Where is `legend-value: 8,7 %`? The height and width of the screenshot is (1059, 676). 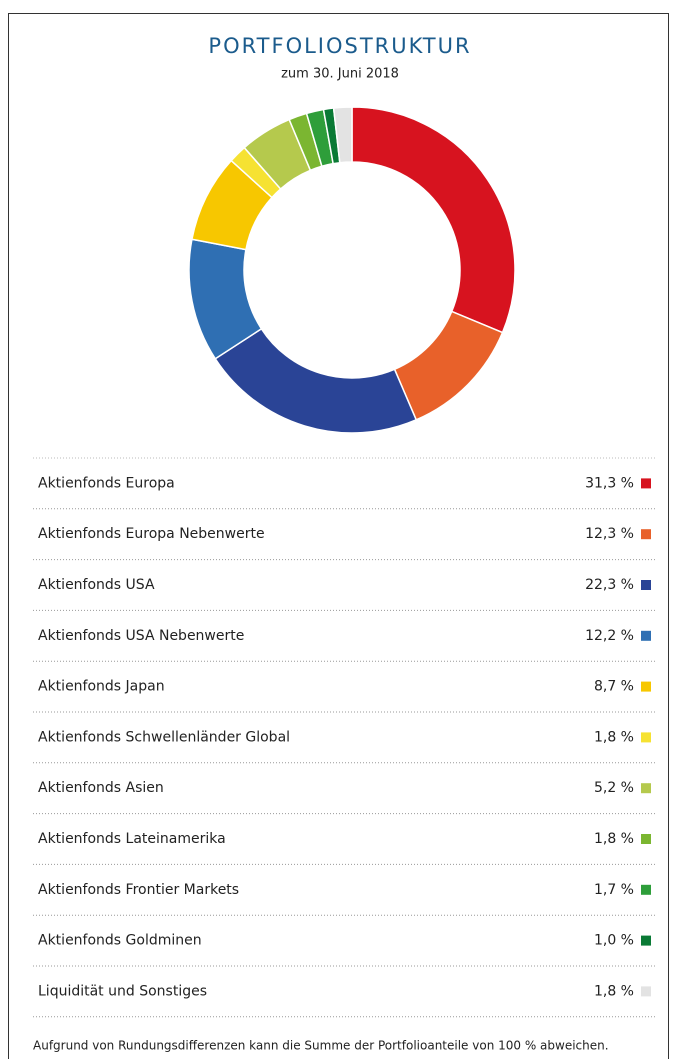 legend-value: 8,7 % is located at coordinates (614, 687).